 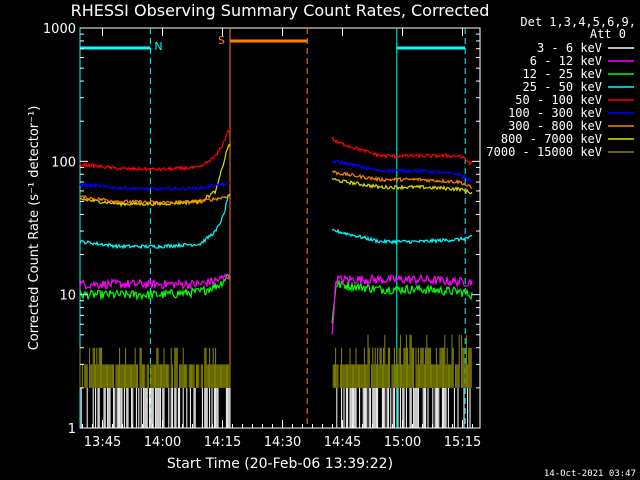 What do you see at coordinates (462, 442) in the screenshot?
I see `x-tick-label: 15:15` at bounding box center [462, 442].